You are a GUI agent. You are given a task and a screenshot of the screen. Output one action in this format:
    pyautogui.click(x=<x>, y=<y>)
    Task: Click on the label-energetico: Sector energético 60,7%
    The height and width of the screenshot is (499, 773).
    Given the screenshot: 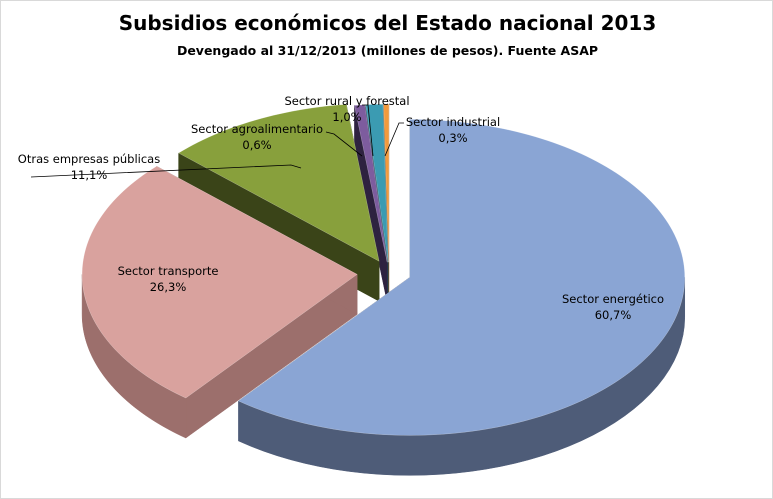 What is the action you would take?
    pyautogui.click(x=613, y=307)
    